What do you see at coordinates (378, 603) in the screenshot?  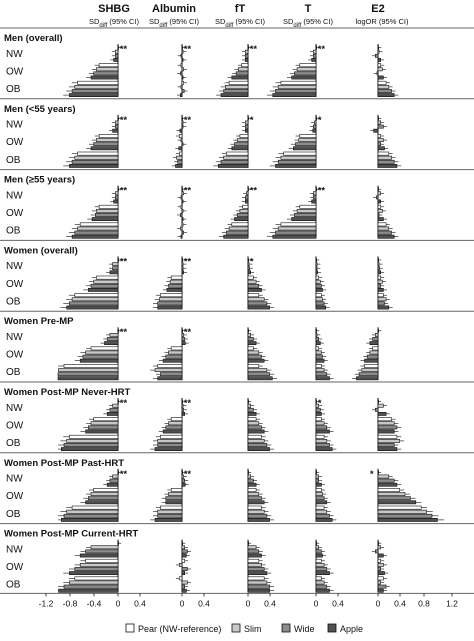 I see `x-tick-label: 0` at bounding box center [378, 603].